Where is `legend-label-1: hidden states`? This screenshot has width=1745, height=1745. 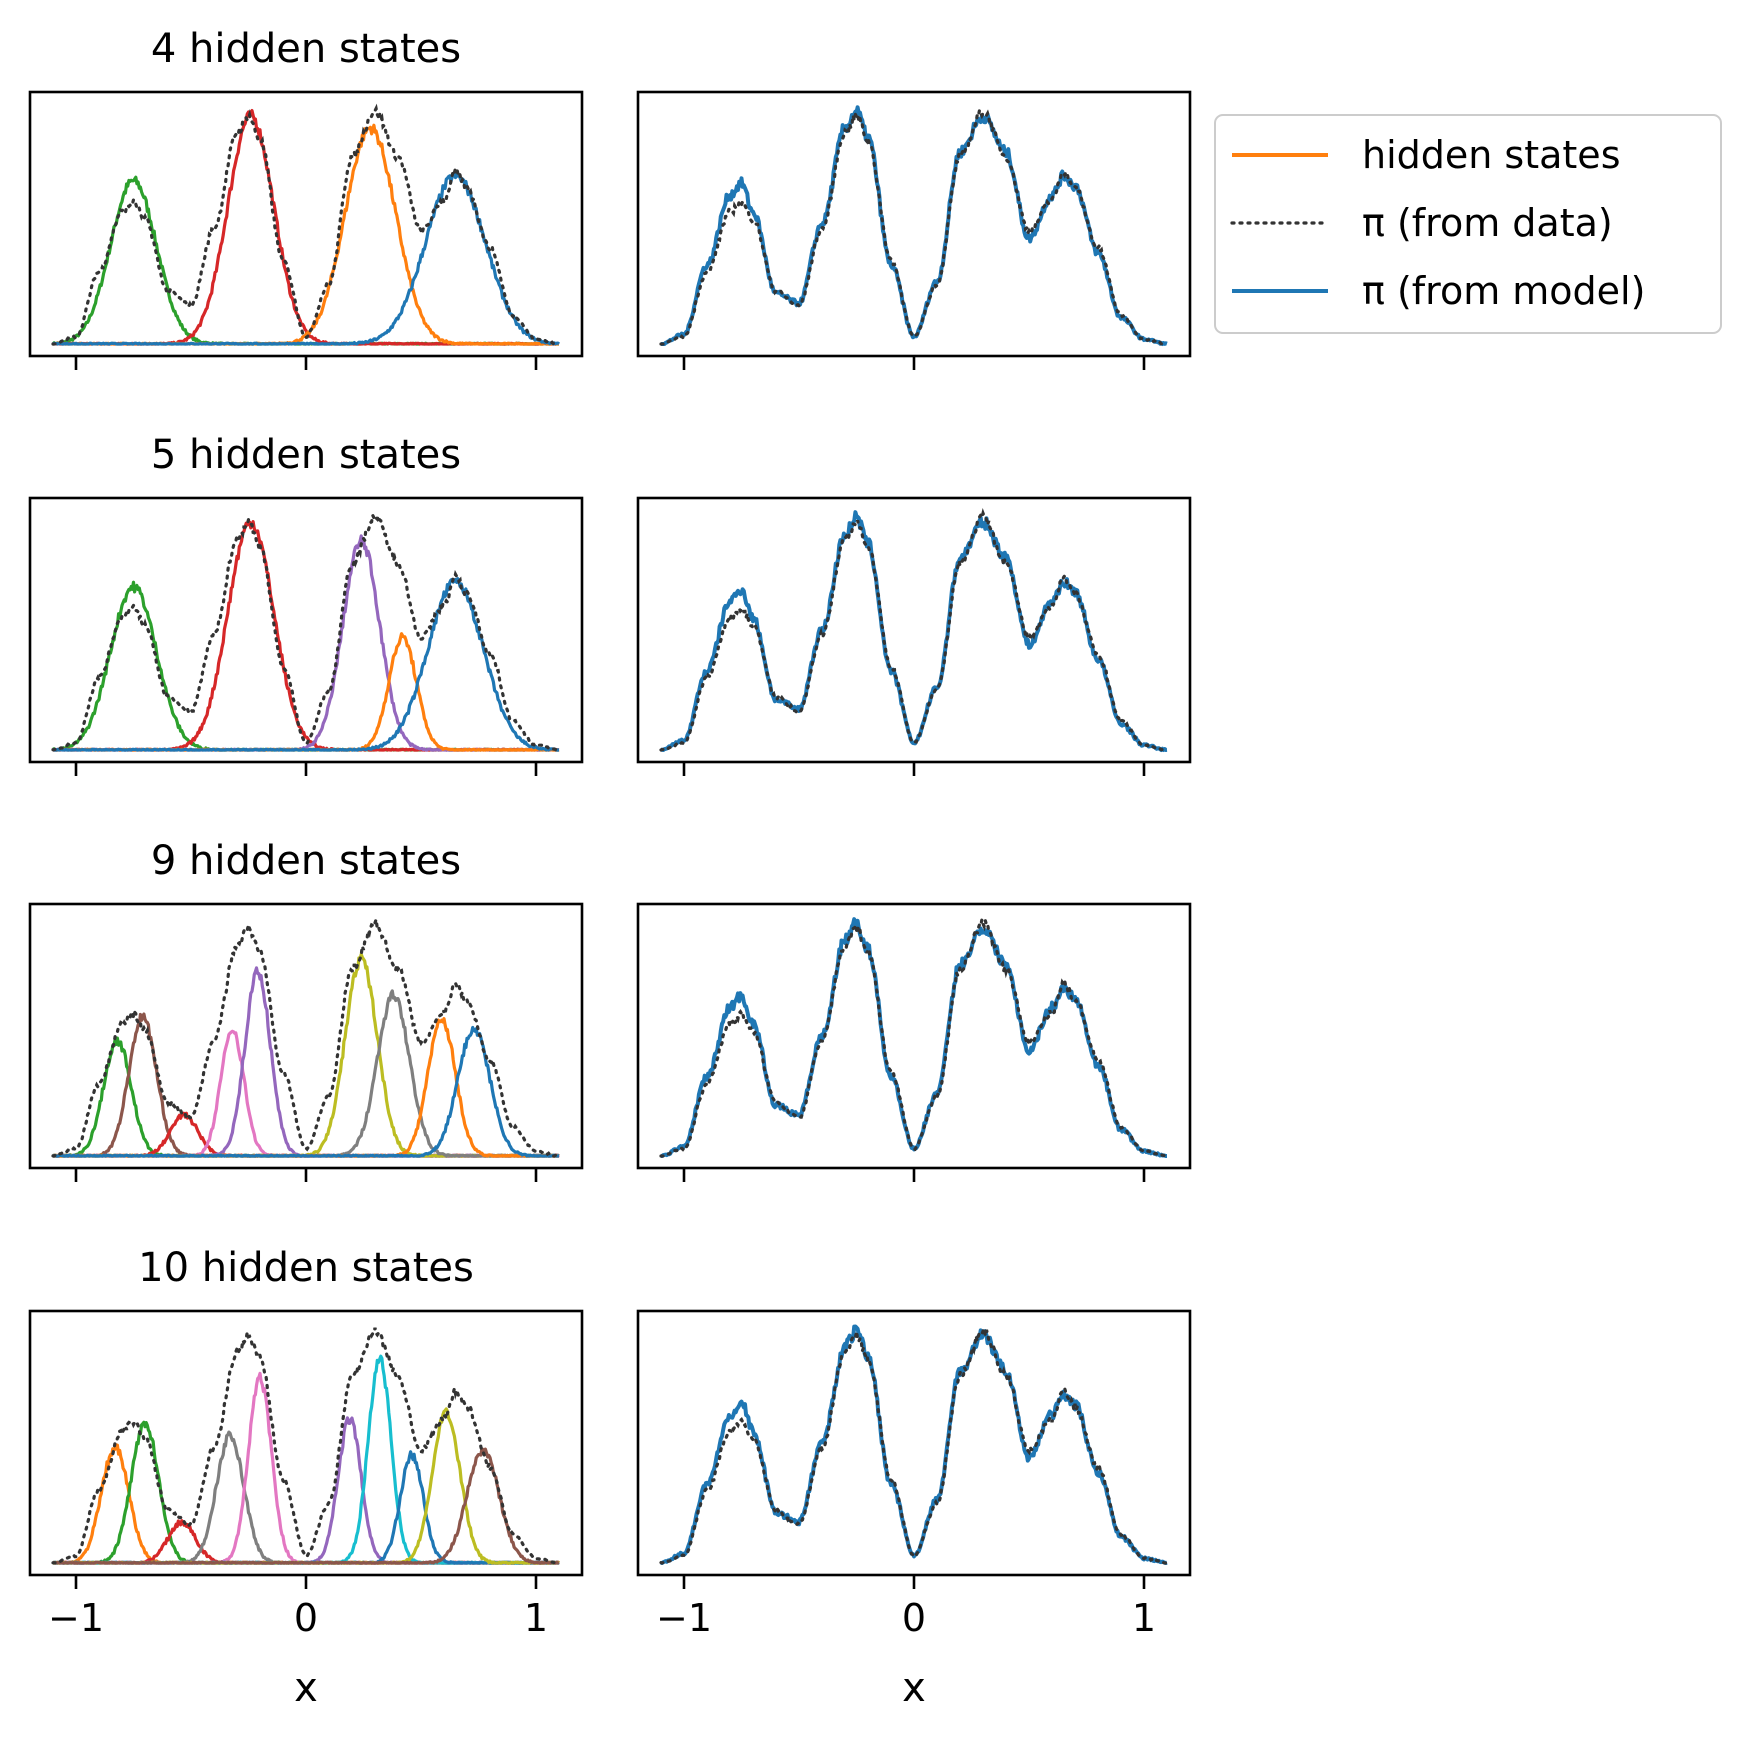 legend-label-1: hidden states is located at coordinates (1491, 155).